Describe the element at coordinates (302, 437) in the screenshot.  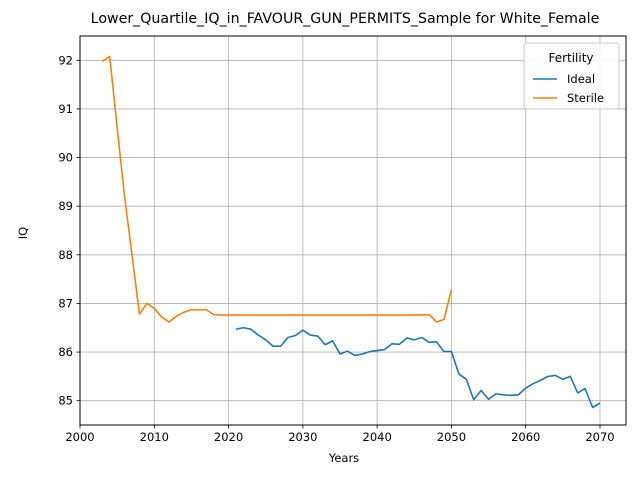
I see `x-tick-label: 2030` at that location.